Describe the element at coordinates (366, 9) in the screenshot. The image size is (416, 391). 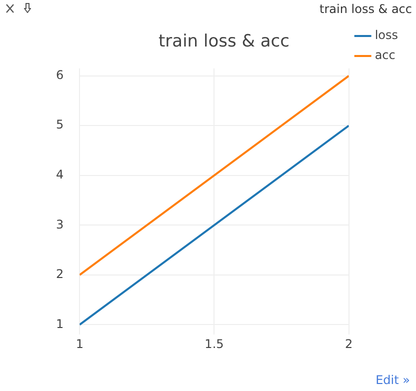
I see `text: train loss & acc` at that location.